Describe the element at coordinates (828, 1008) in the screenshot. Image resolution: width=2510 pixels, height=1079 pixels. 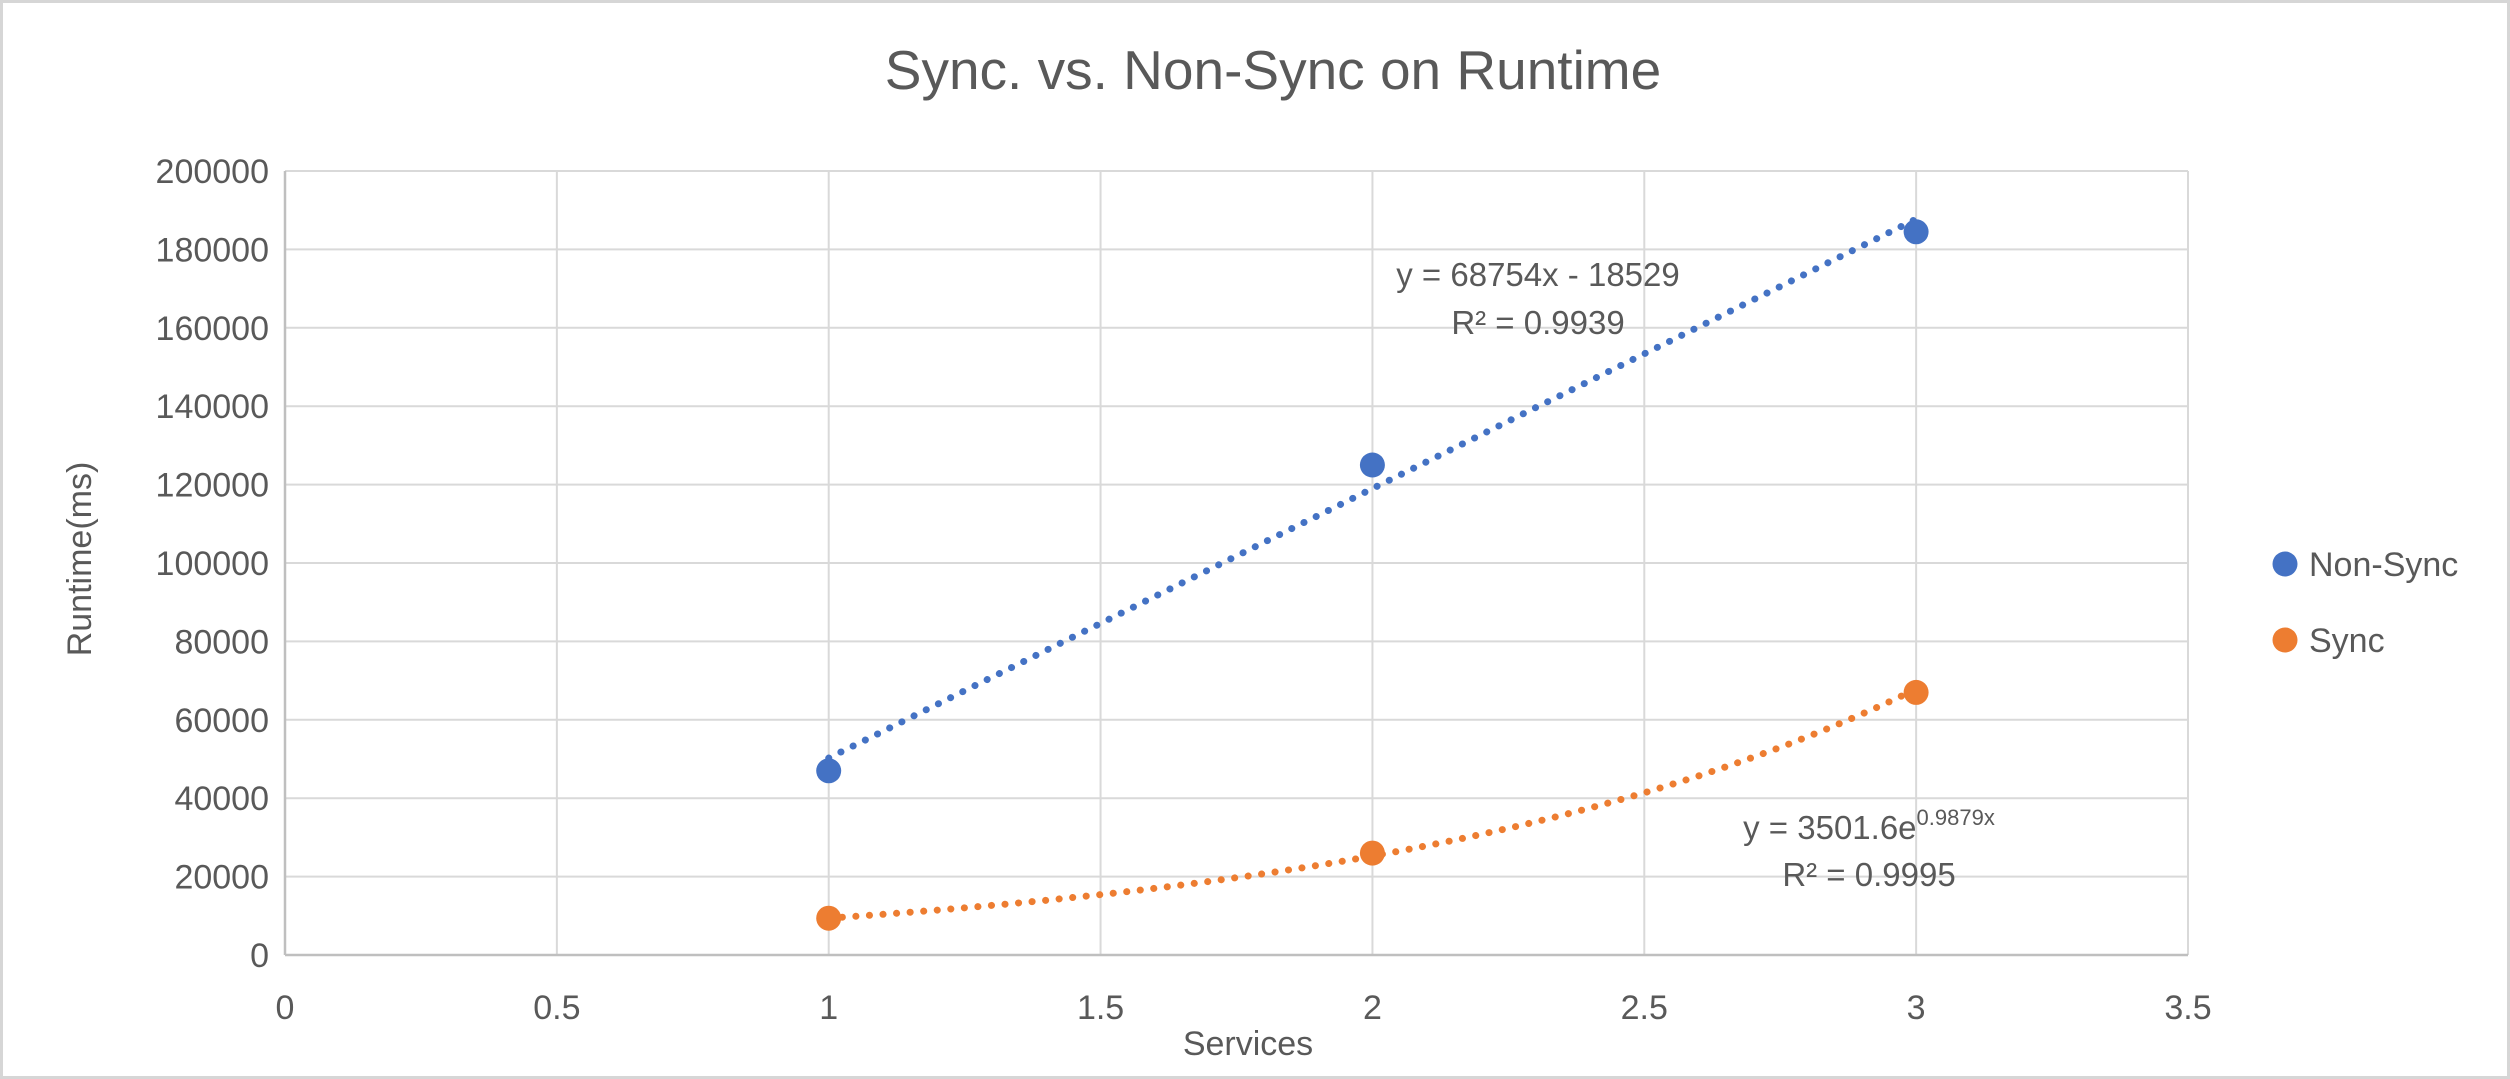
I see `x-tick-label: 1` at that location.